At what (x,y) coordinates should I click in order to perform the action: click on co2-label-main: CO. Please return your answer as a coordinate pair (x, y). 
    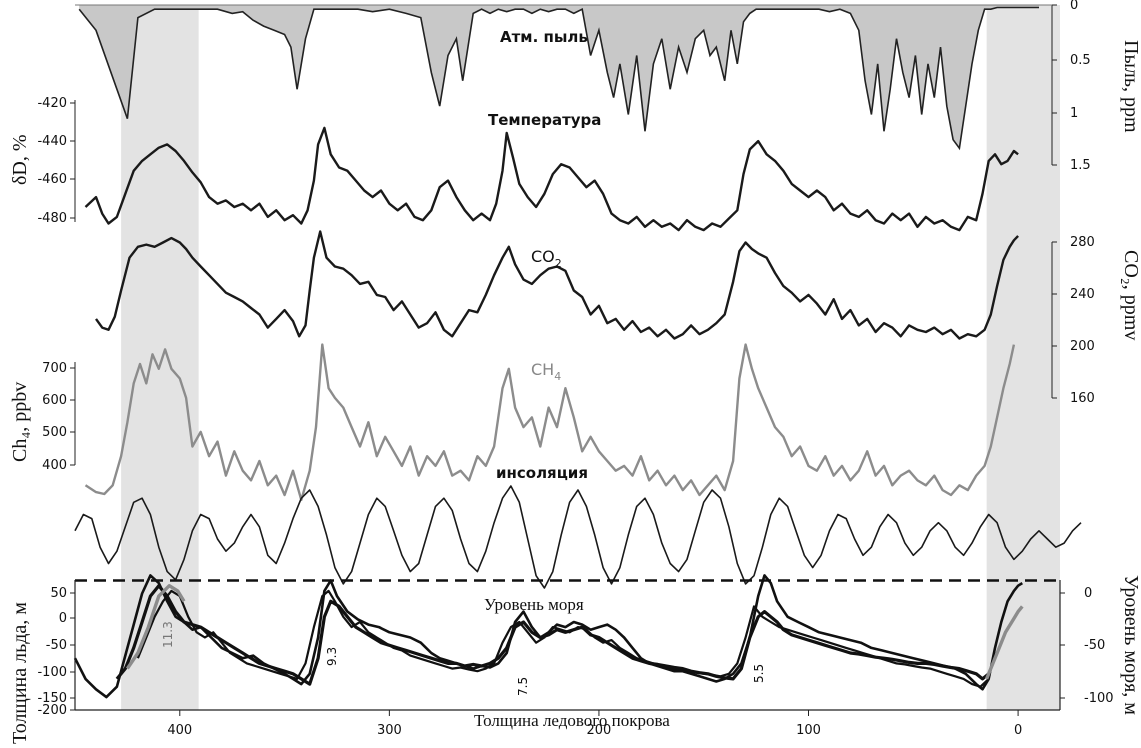
    Looking at the image, I should click on (543, 256).